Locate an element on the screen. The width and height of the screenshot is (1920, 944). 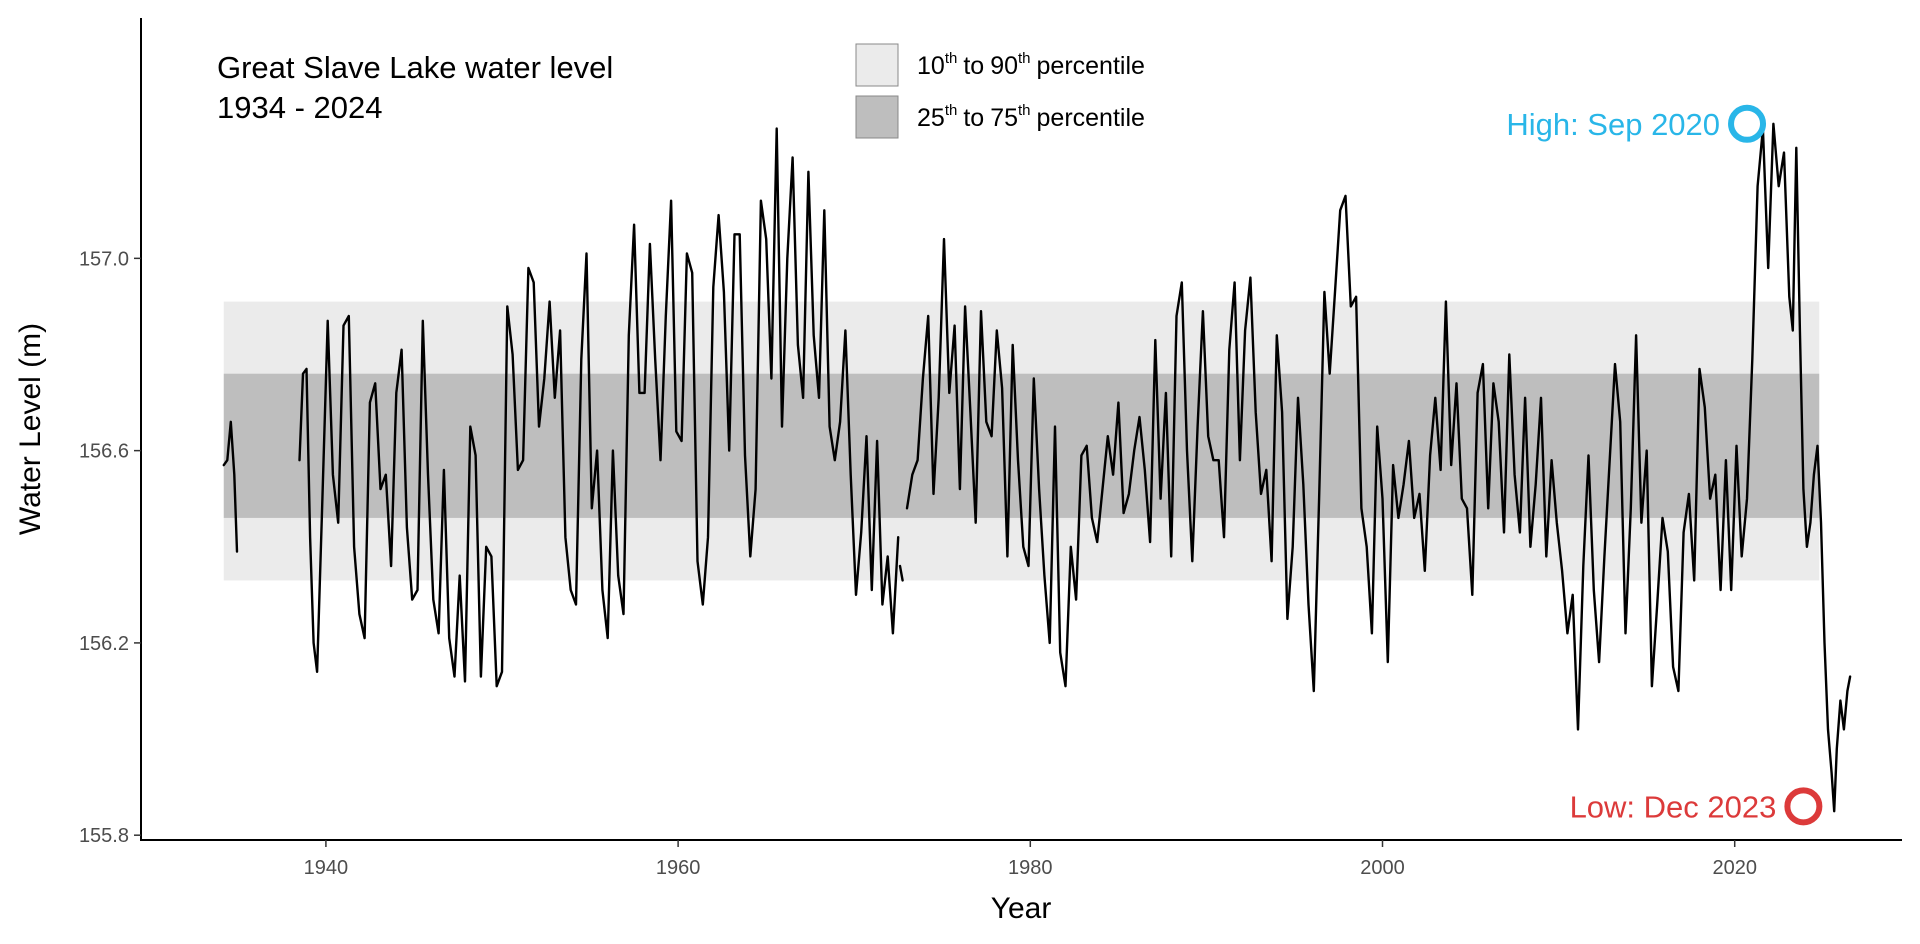
high-marker-circle is located at coordinates (1747, 123).